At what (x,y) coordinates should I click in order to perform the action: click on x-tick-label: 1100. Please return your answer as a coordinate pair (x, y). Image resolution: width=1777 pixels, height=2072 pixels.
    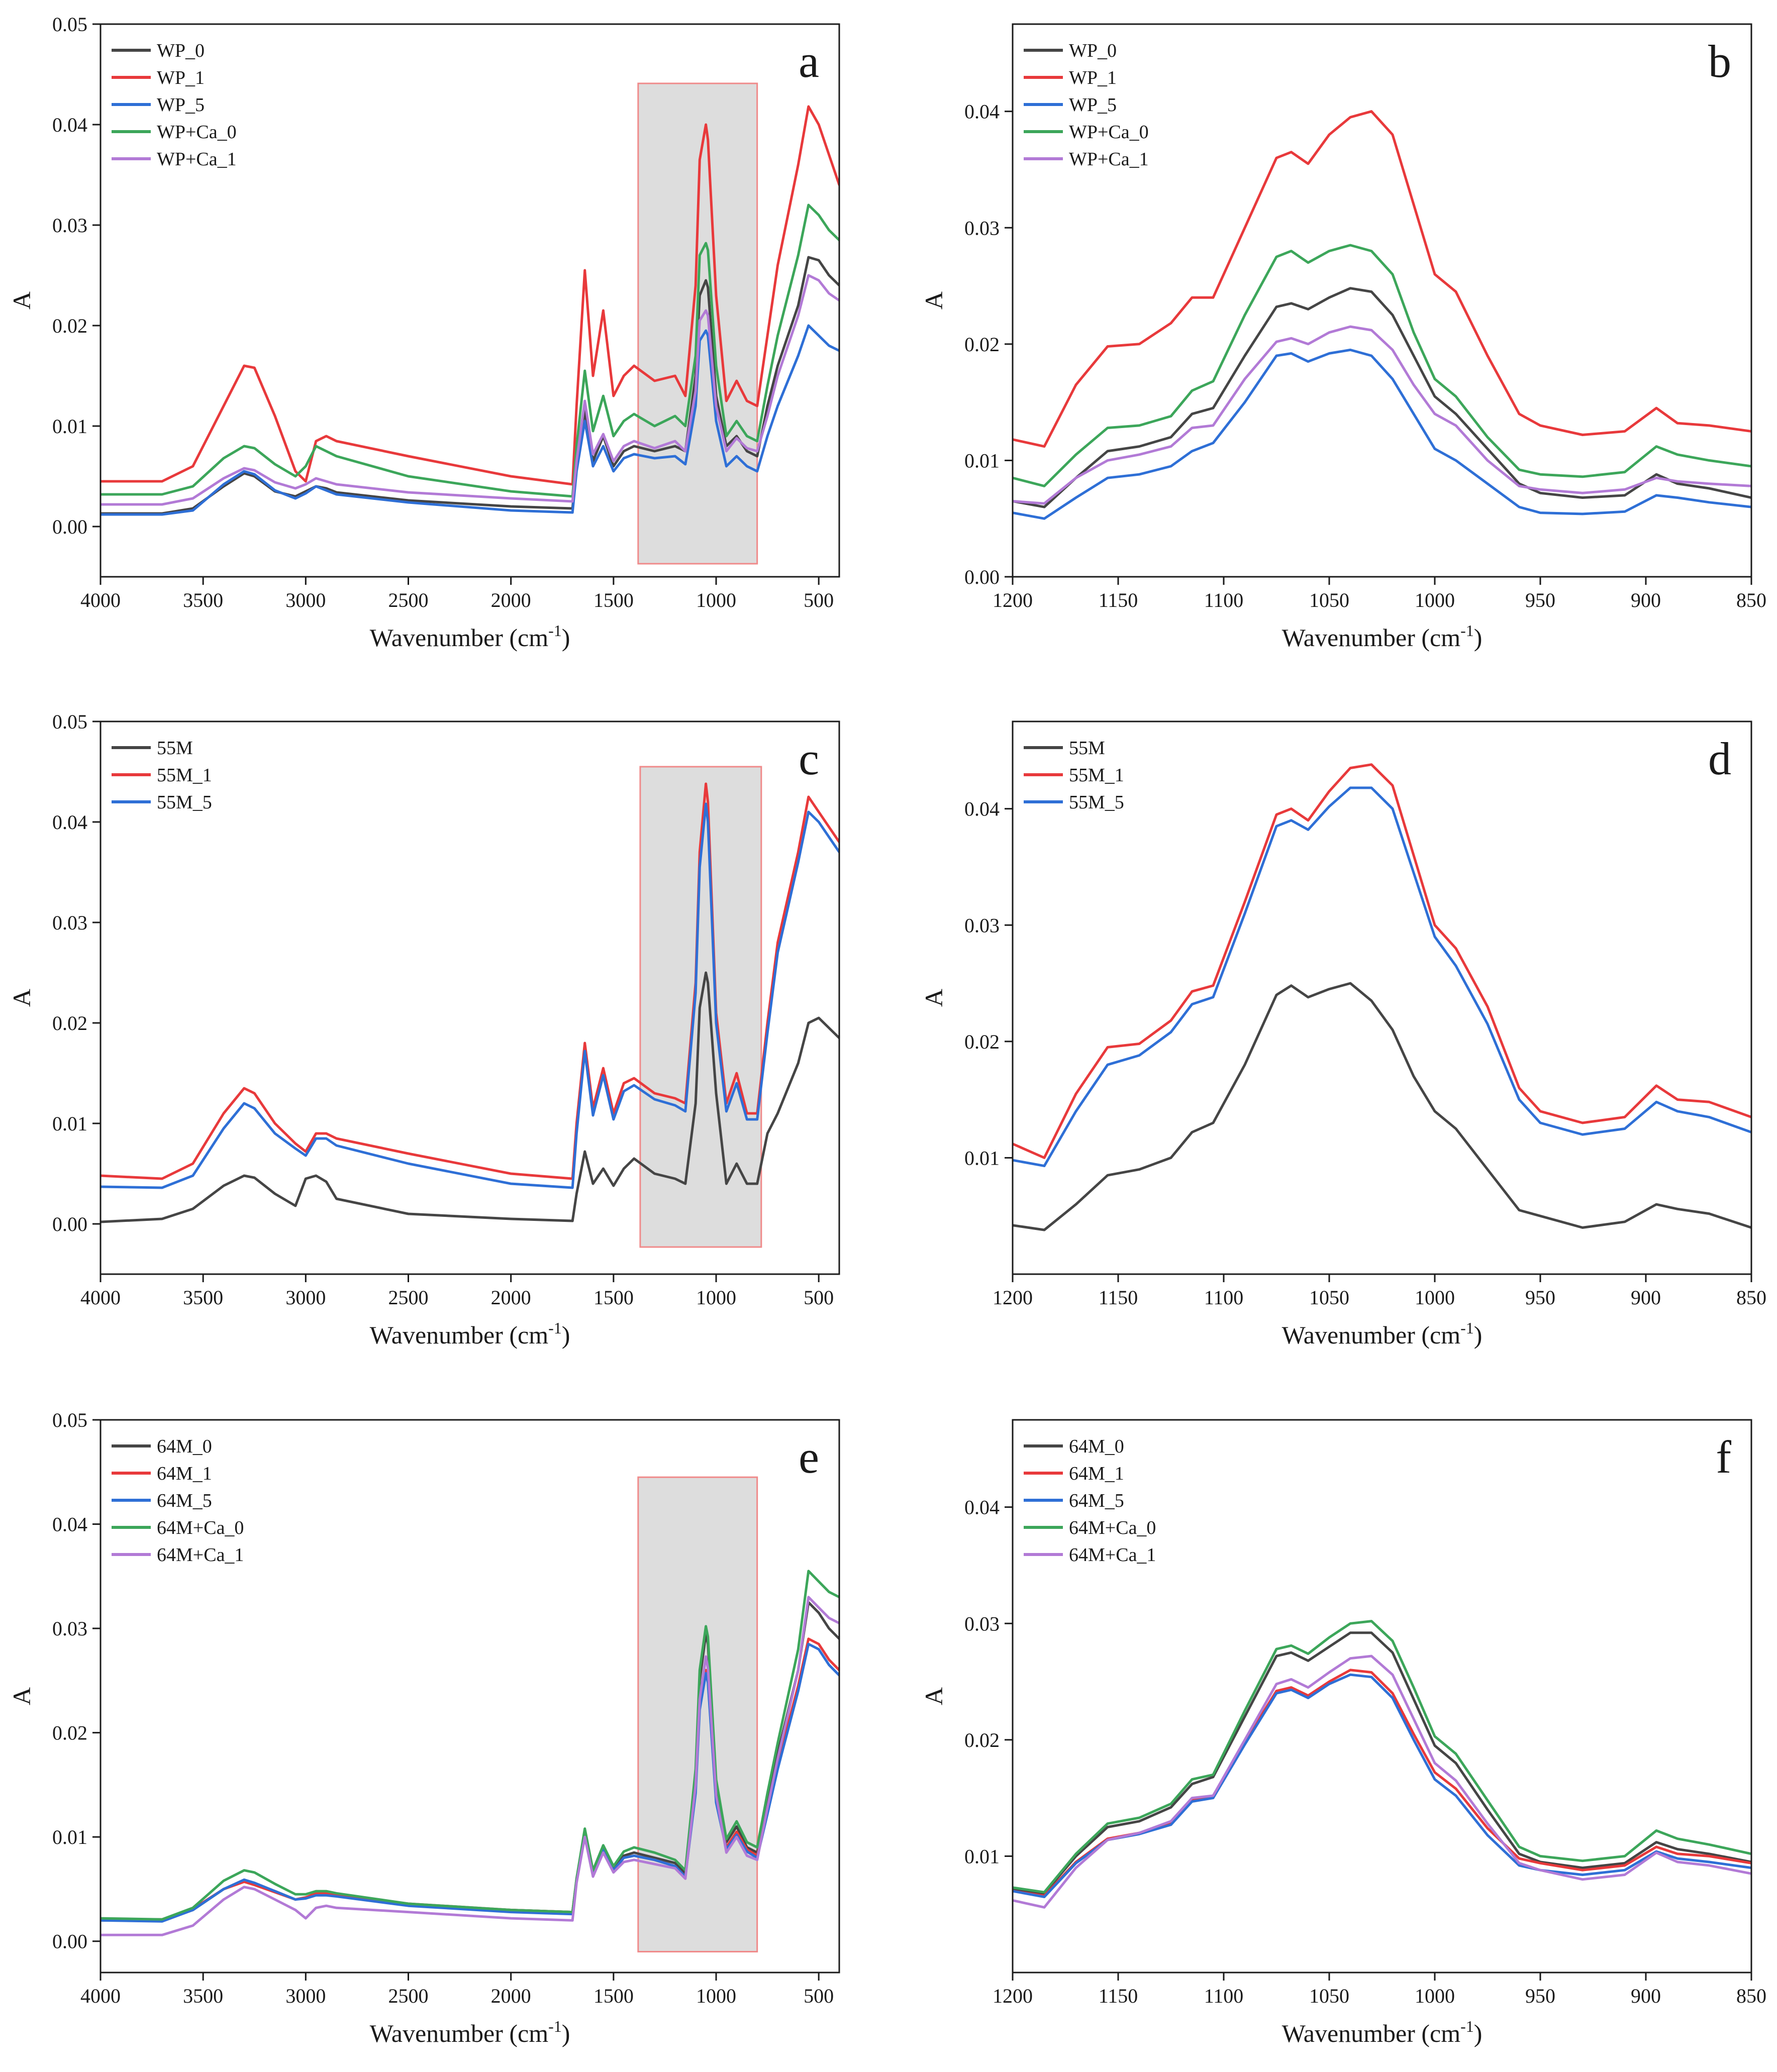
    Looking at the image, I should click on (1224, 600).